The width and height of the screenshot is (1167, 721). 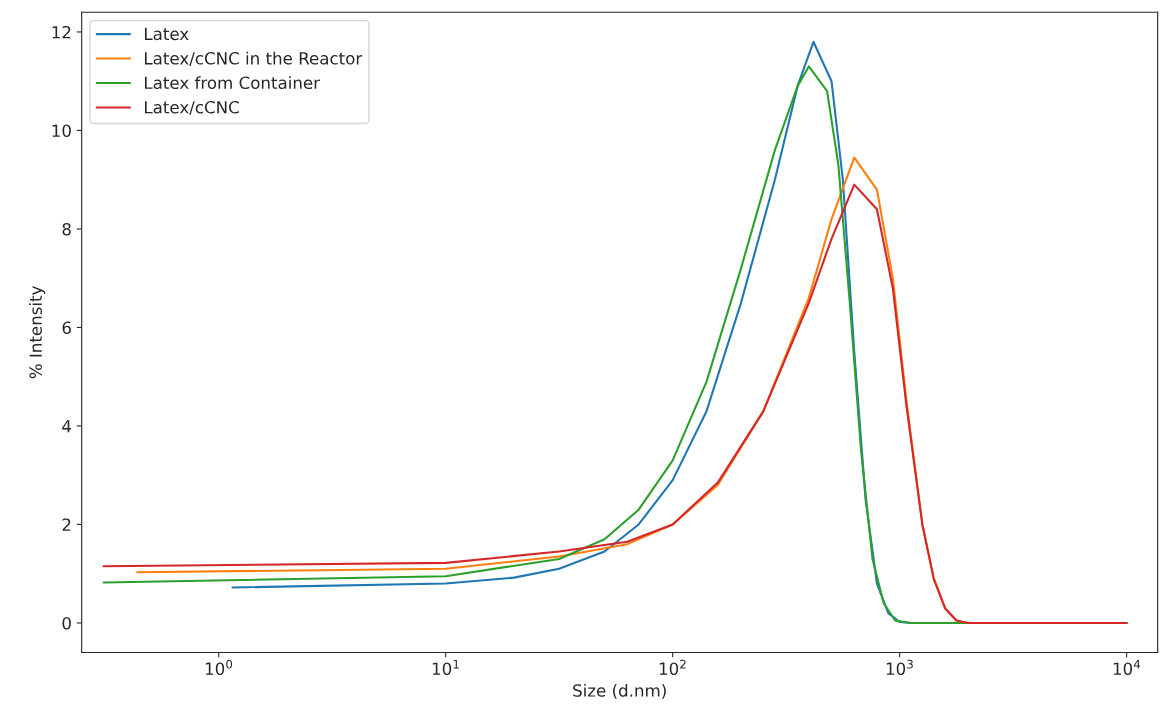 What do you see at coordinates (219, 667) in the screenshot?
I see `x-tick-label: 10$^{0}$` at bounding box center [219, 667].